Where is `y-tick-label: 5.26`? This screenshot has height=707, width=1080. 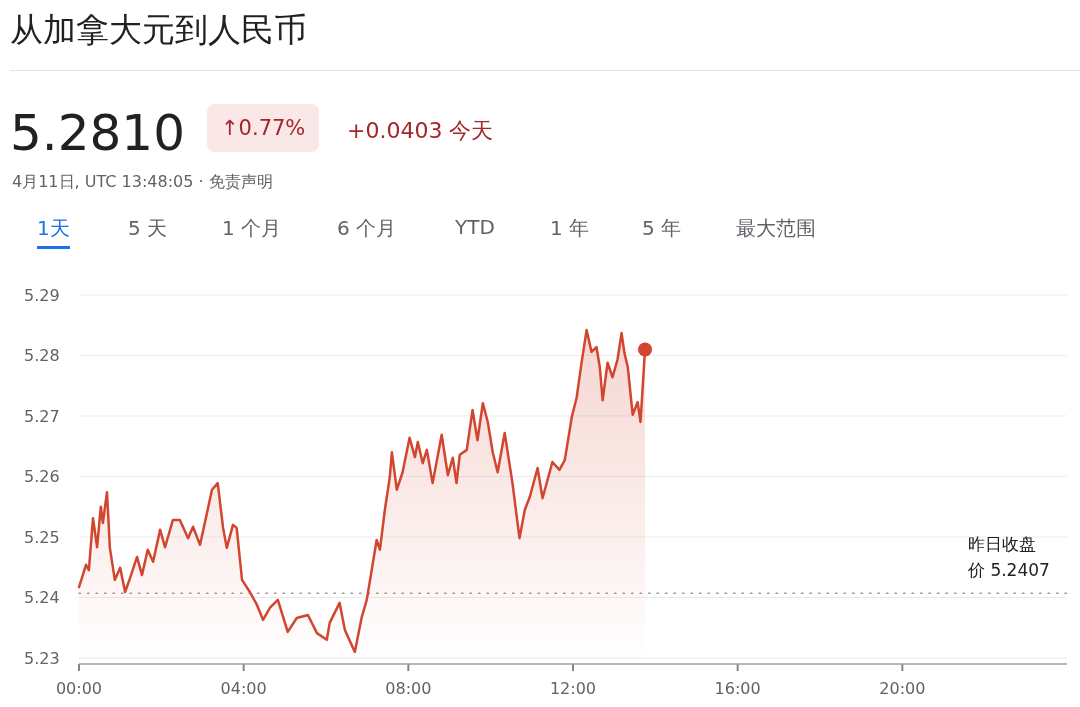
y-tick-label: 5.26 is located at coordinates (42, 477).